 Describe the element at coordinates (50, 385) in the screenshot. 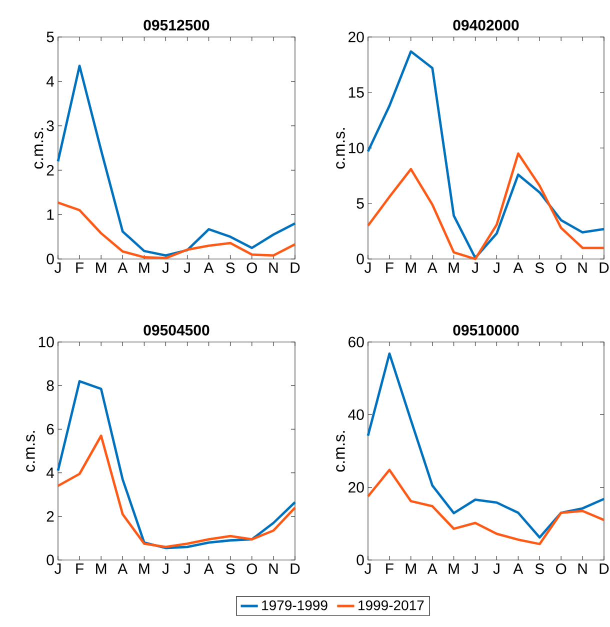

I see `y-tick-label: 8` at that location.